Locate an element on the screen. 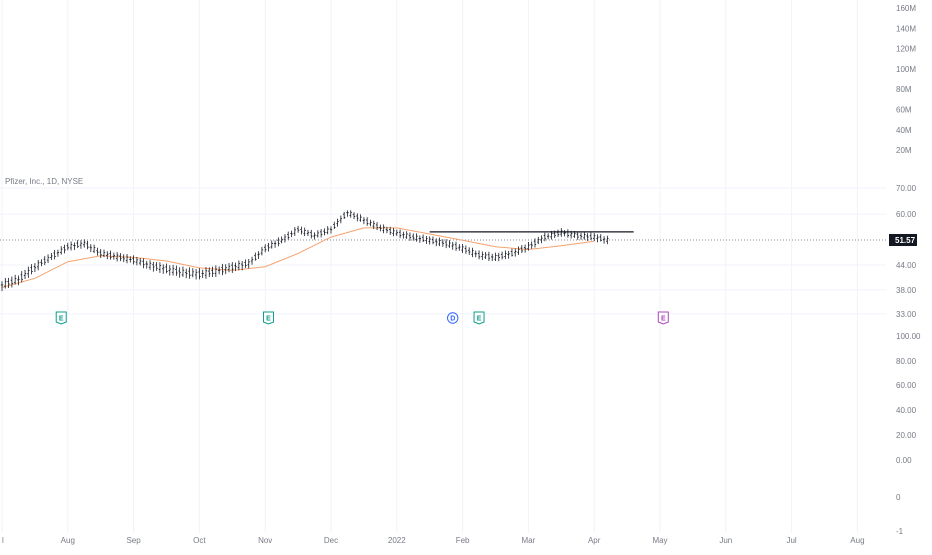 The height and width of the screenshot is (555, 932). time-axis-label: Mar is located at coordinates (529, 540).